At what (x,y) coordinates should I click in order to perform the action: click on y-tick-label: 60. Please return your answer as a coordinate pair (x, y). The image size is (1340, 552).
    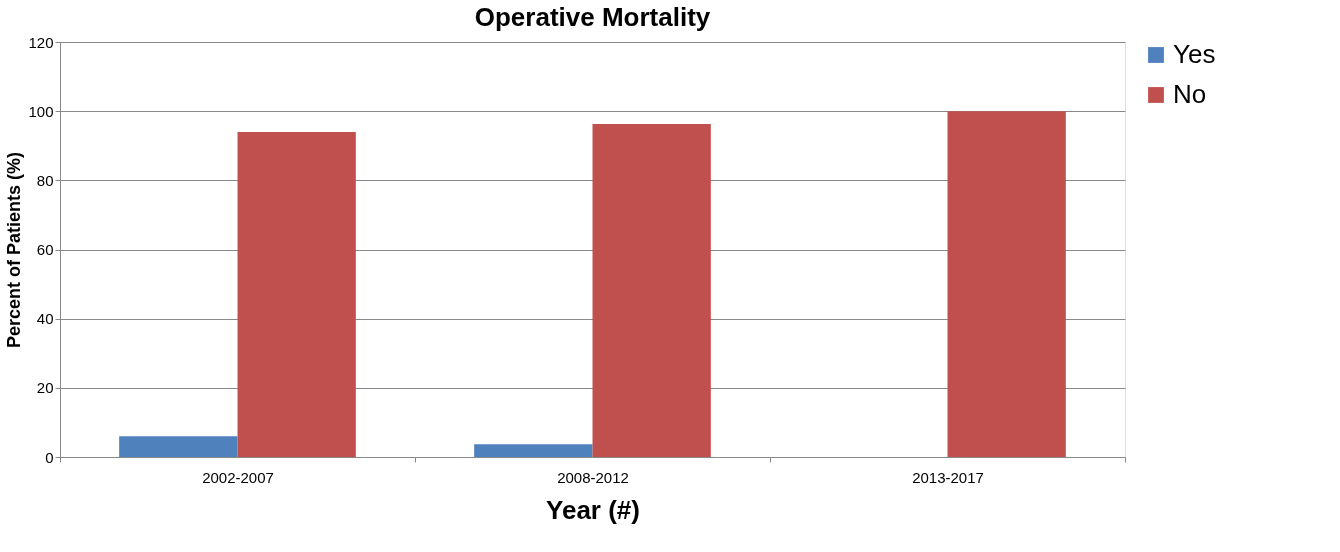
    Looking at the image, I should click on (45, 249).